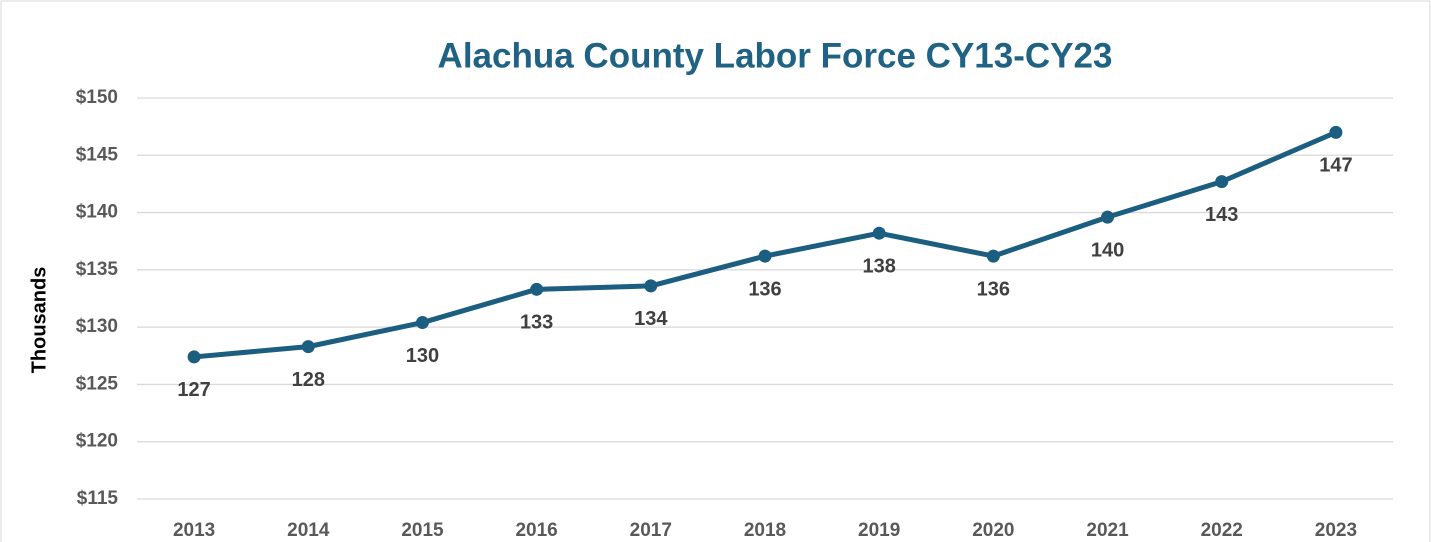 This screenshot has width=1431, height=542. Describe the element at coordinates (193, 390) in the screenshot. I see `data-label: 127` at that location.